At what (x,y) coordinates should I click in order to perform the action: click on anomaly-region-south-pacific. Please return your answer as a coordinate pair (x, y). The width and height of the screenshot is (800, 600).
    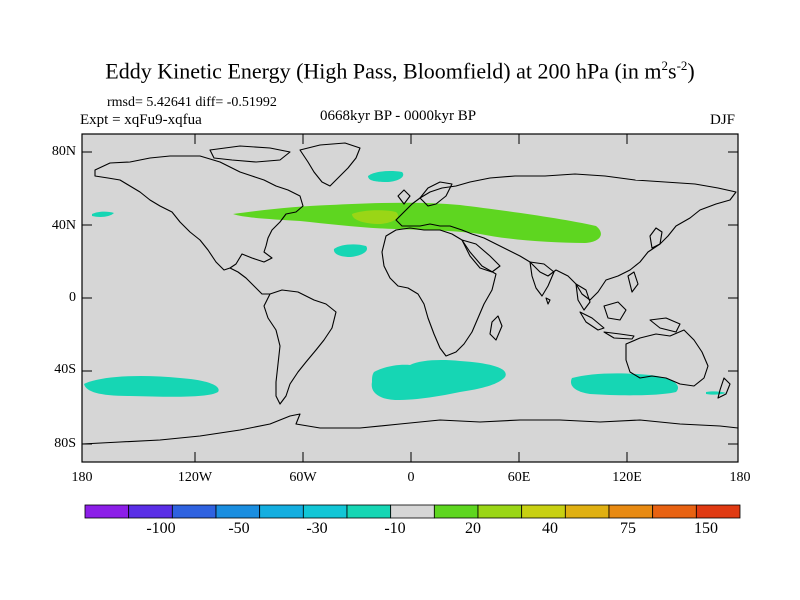
    Looking at the image, I should click on (151, 386).